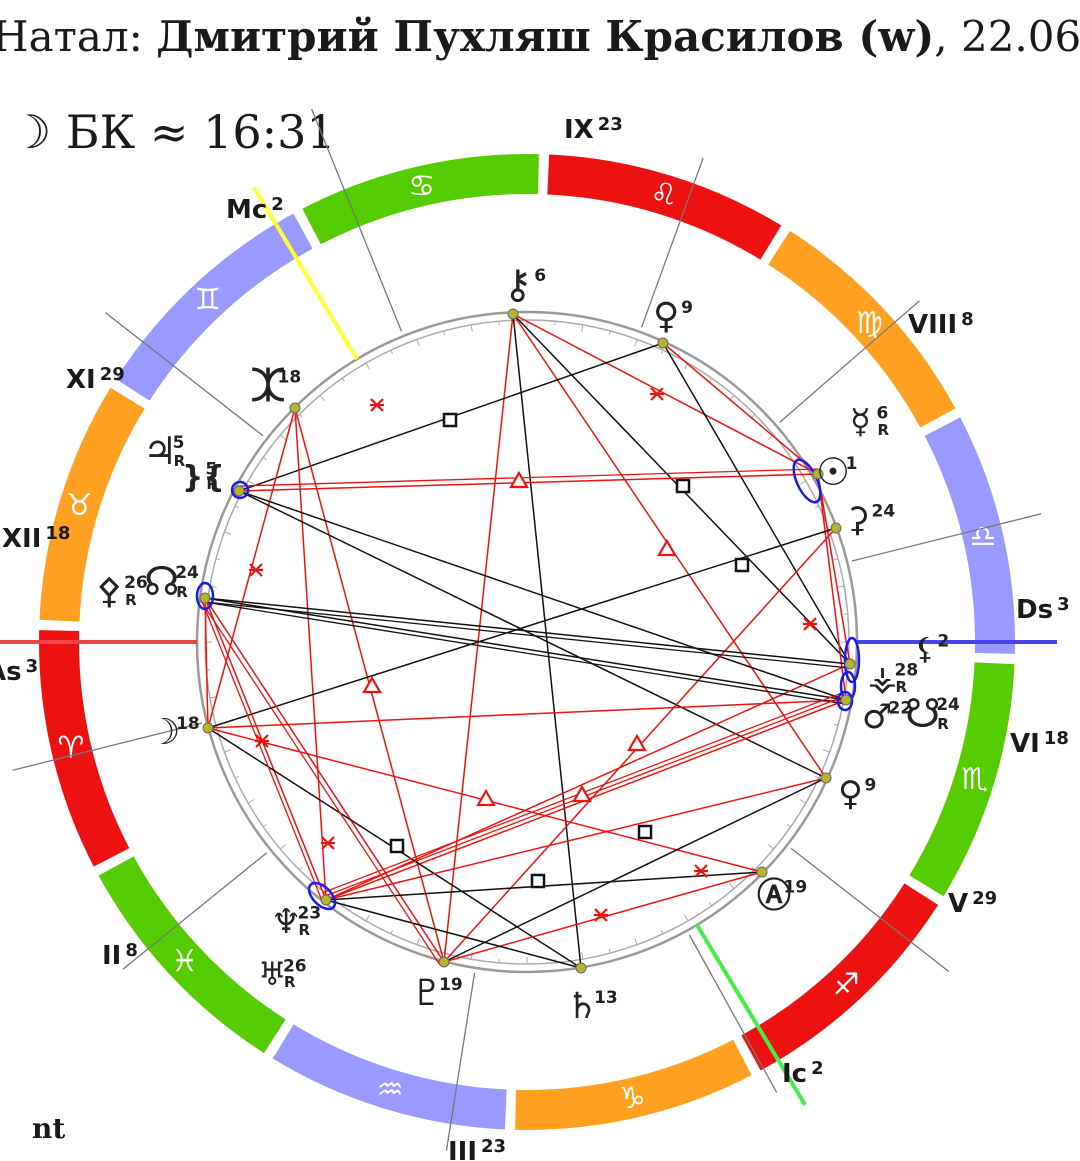 The image size is (1080, 1161). I want to click on planet-glyph: ☿, so click(860, 422).